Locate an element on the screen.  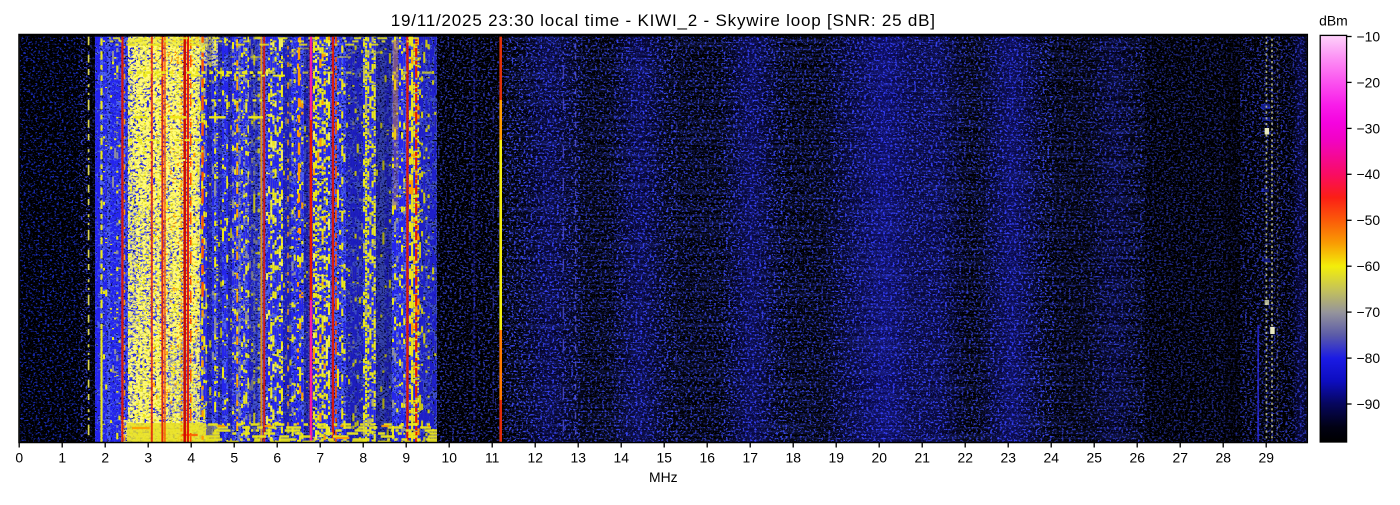
svg-text: 26 is located at coordinates (1137, 458).